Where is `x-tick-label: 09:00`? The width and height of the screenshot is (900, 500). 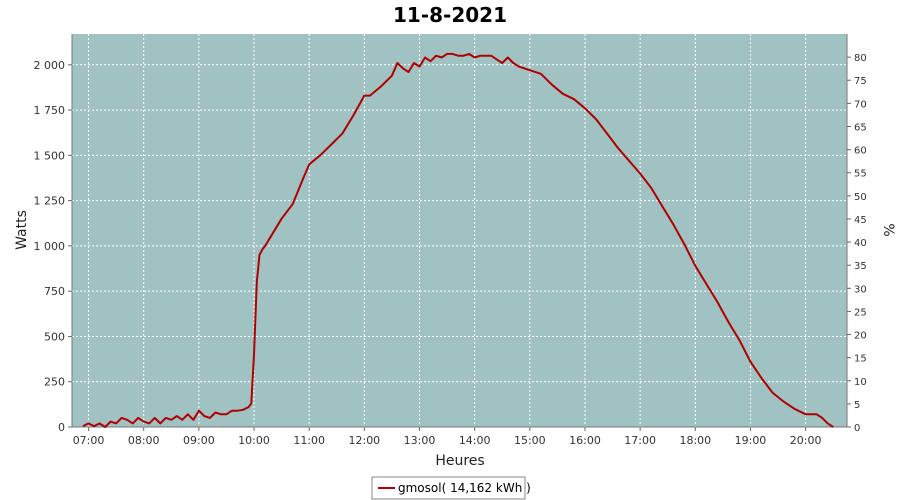 x-tick-label: 09:00 is located at coordinates (199, 440).